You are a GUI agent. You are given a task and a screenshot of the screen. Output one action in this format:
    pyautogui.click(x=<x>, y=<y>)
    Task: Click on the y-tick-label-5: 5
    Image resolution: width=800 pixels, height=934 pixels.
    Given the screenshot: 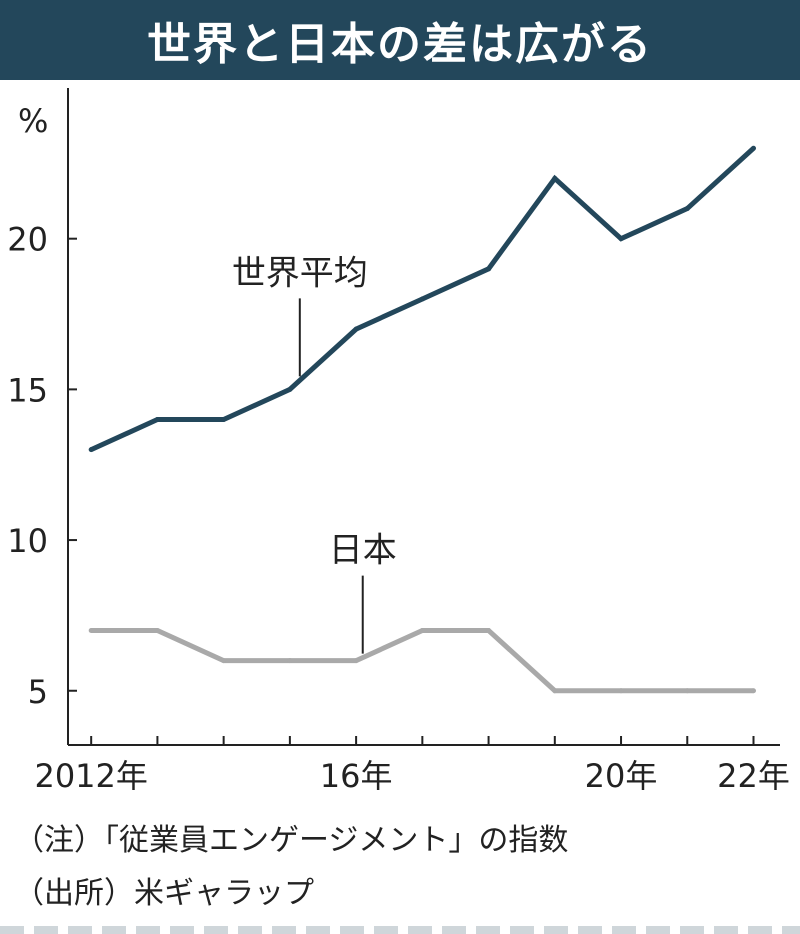 What is the action you would take?
    pyautogui.click(x=38, y=692)
    